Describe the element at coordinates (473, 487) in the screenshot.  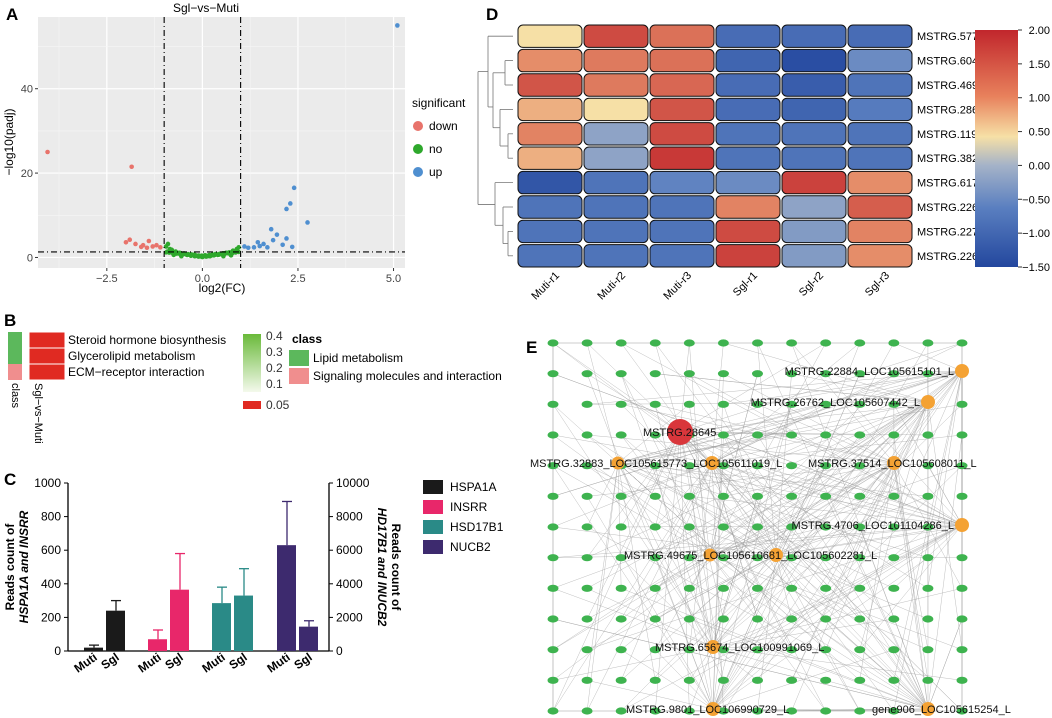
I see `c-legend-hspa1a: HSPA1A` at that location.